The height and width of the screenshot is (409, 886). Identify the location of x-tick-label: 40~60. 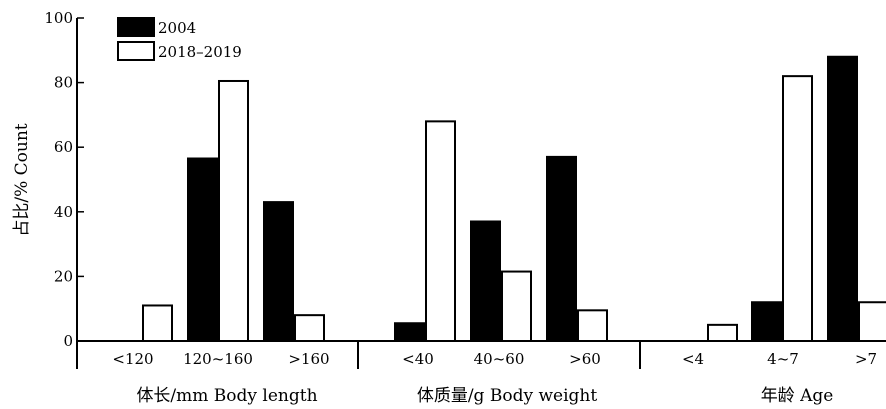
(499, 359).